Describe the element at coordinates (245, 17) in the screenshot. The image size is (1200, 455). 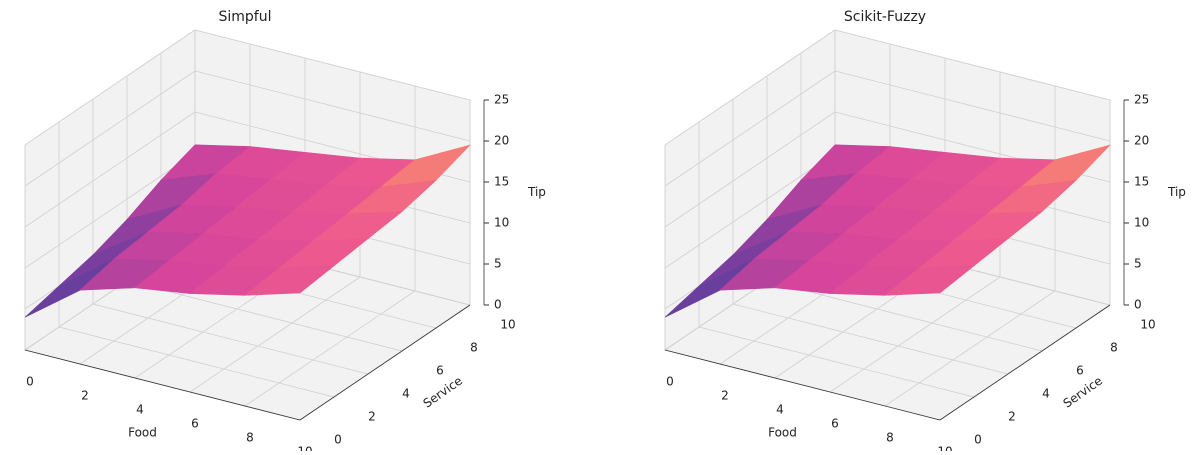
I see `chart-title: Simpful` at that location.